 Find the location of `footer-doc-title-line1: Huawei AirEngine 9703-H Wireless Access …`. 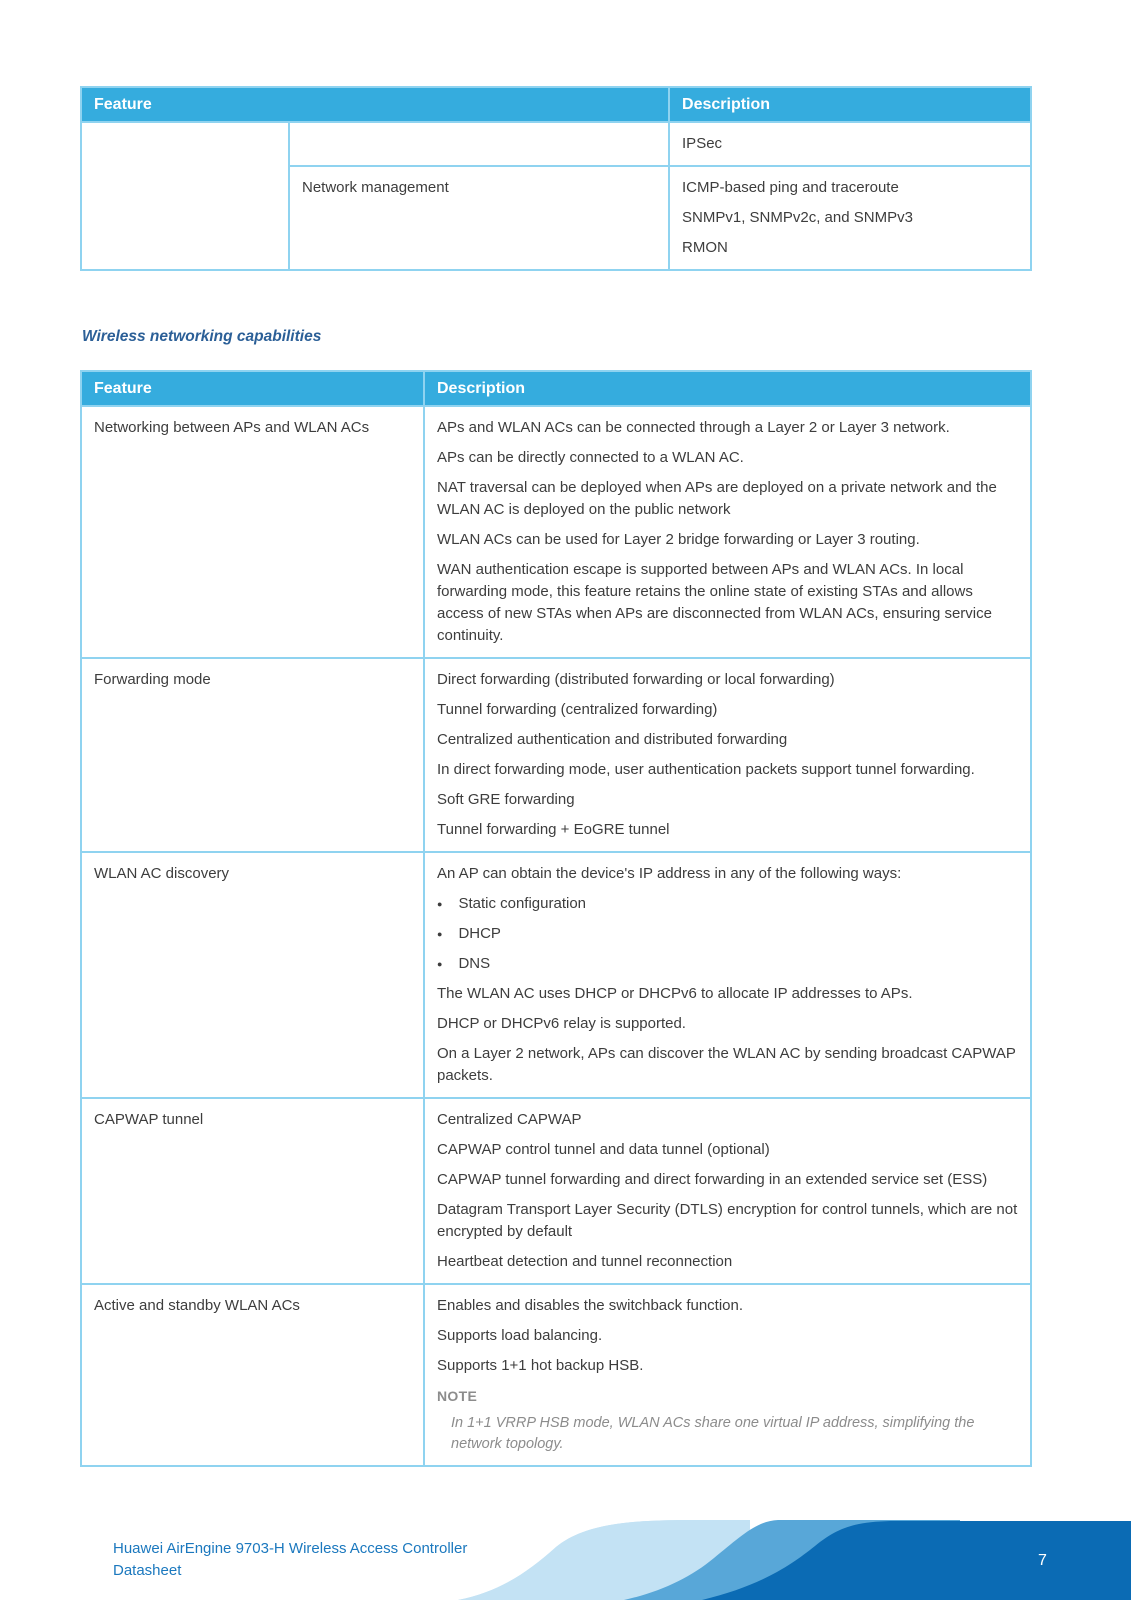

footer-doc-title-line1: Huawei AirEngine 9703-H Wireless Access … is located at coordinates (290, 1548).